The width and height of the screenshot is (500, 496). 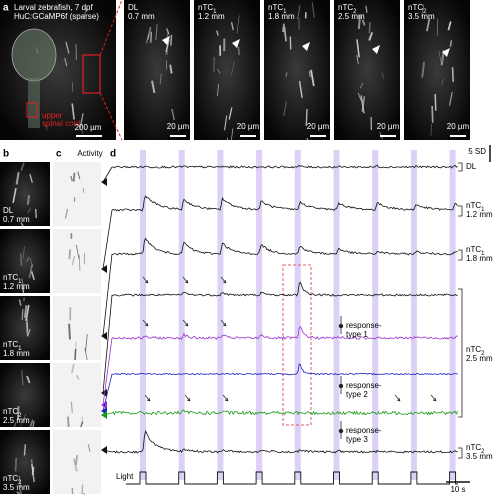 What do you see at coordinates (351, 16) in the screenshot?
I see `label-depth: 2.5 mm` at bounding box center [351, 16].